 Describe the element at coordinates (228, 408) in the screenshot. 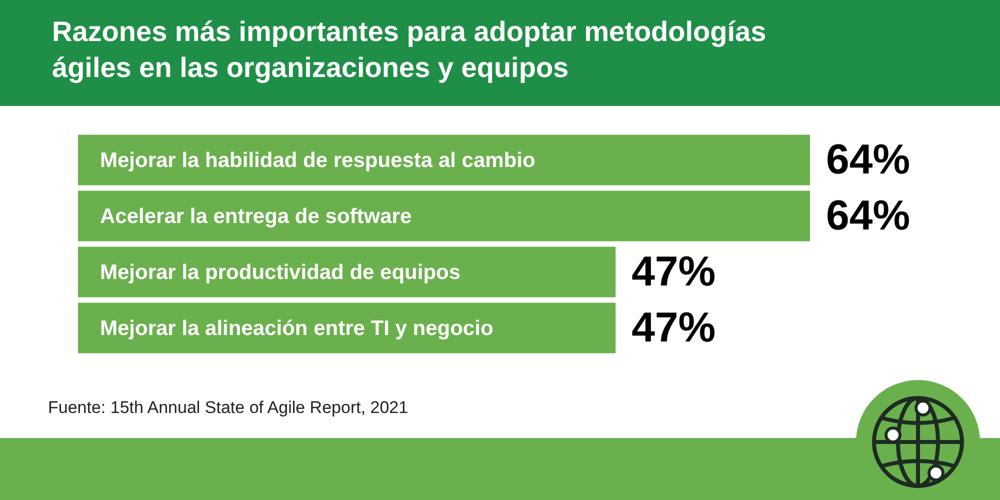

I see `source-note: Fuente: 15th Annual State of Agile Report, 2021` at that location.